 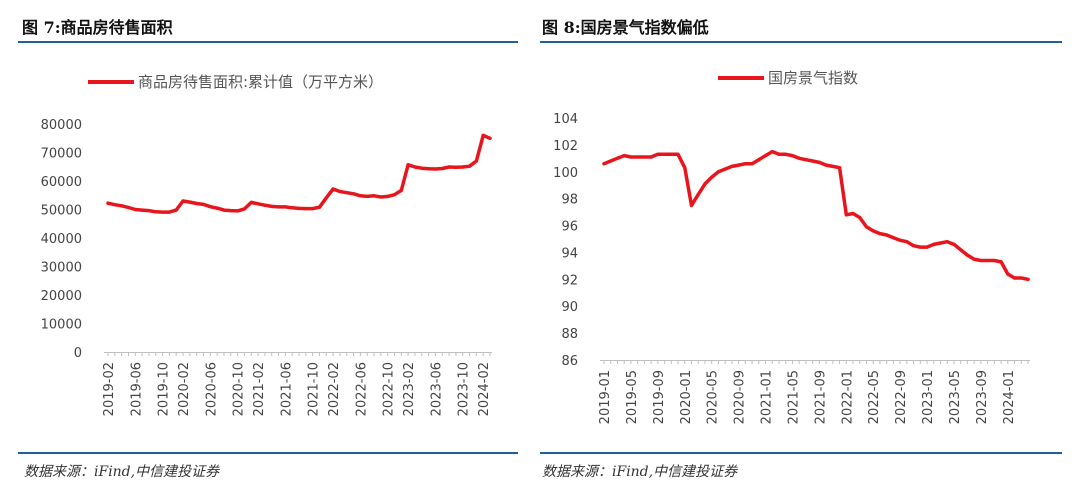 I want to click on y-tick-label: 20000, so click(x=61, y=296).